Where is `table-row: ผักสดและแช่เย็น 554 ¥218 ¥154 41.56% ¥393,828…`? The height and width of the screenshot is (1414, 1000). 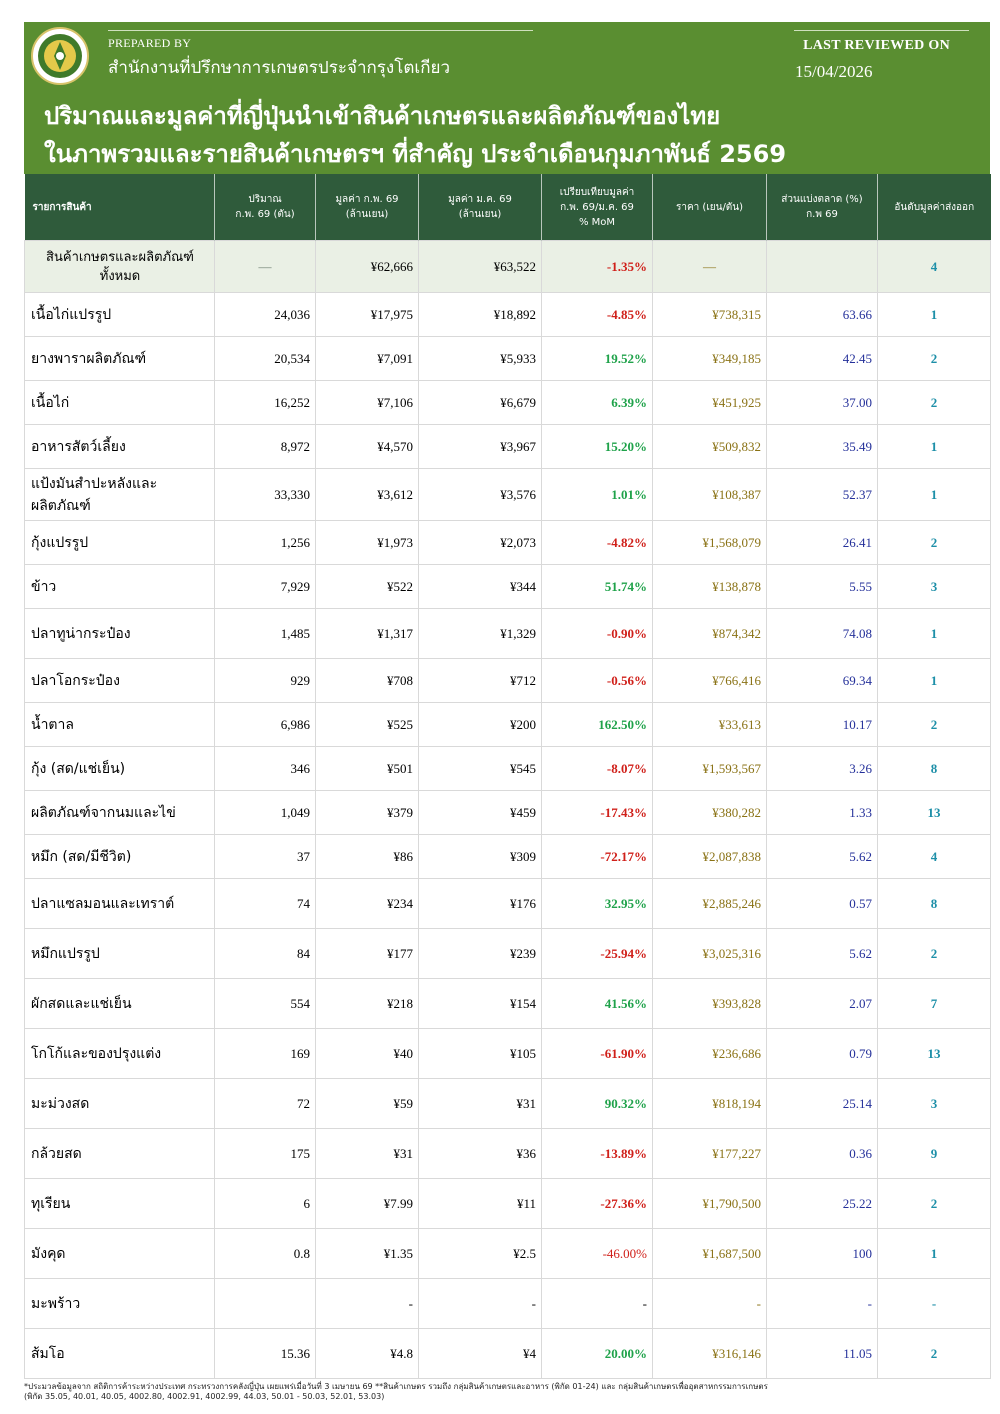
table-row: ผักสดและแช่เย็น 554 ¥218 ¥154 41.56% ¥393,828… is located at coordinates (507, 1003).